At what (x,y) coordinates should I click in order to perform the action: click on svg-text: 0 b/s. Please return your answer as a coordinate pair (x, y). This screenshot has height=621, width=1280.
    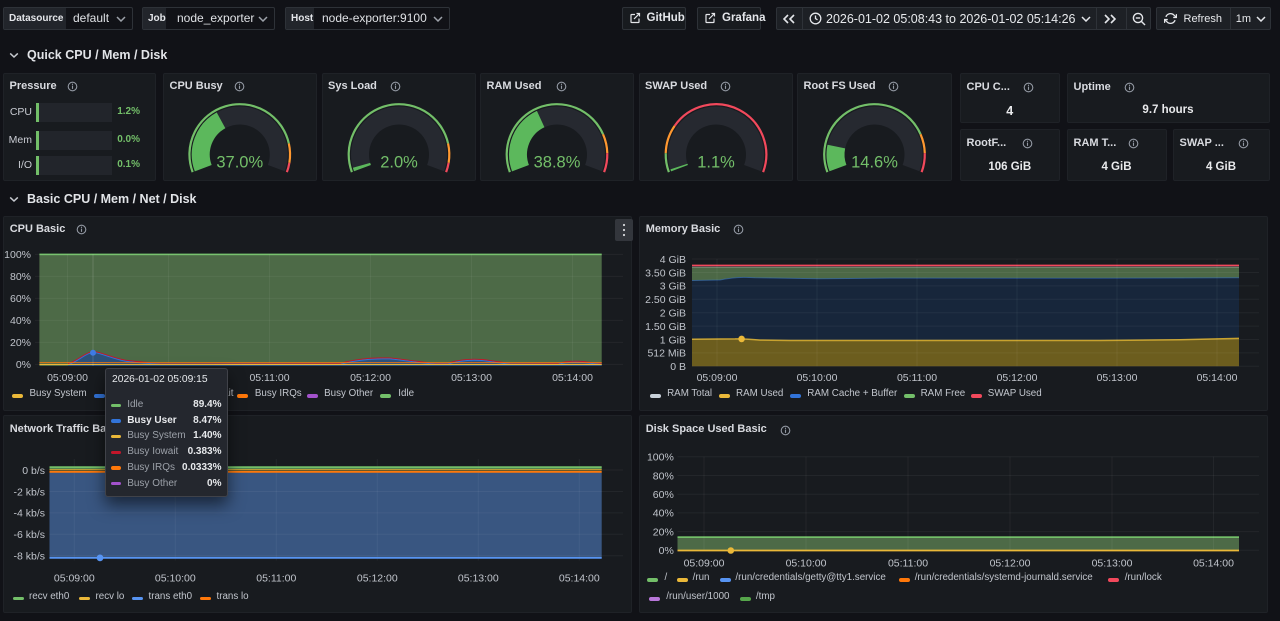
    Looking at the image, I should click on (33, 470).